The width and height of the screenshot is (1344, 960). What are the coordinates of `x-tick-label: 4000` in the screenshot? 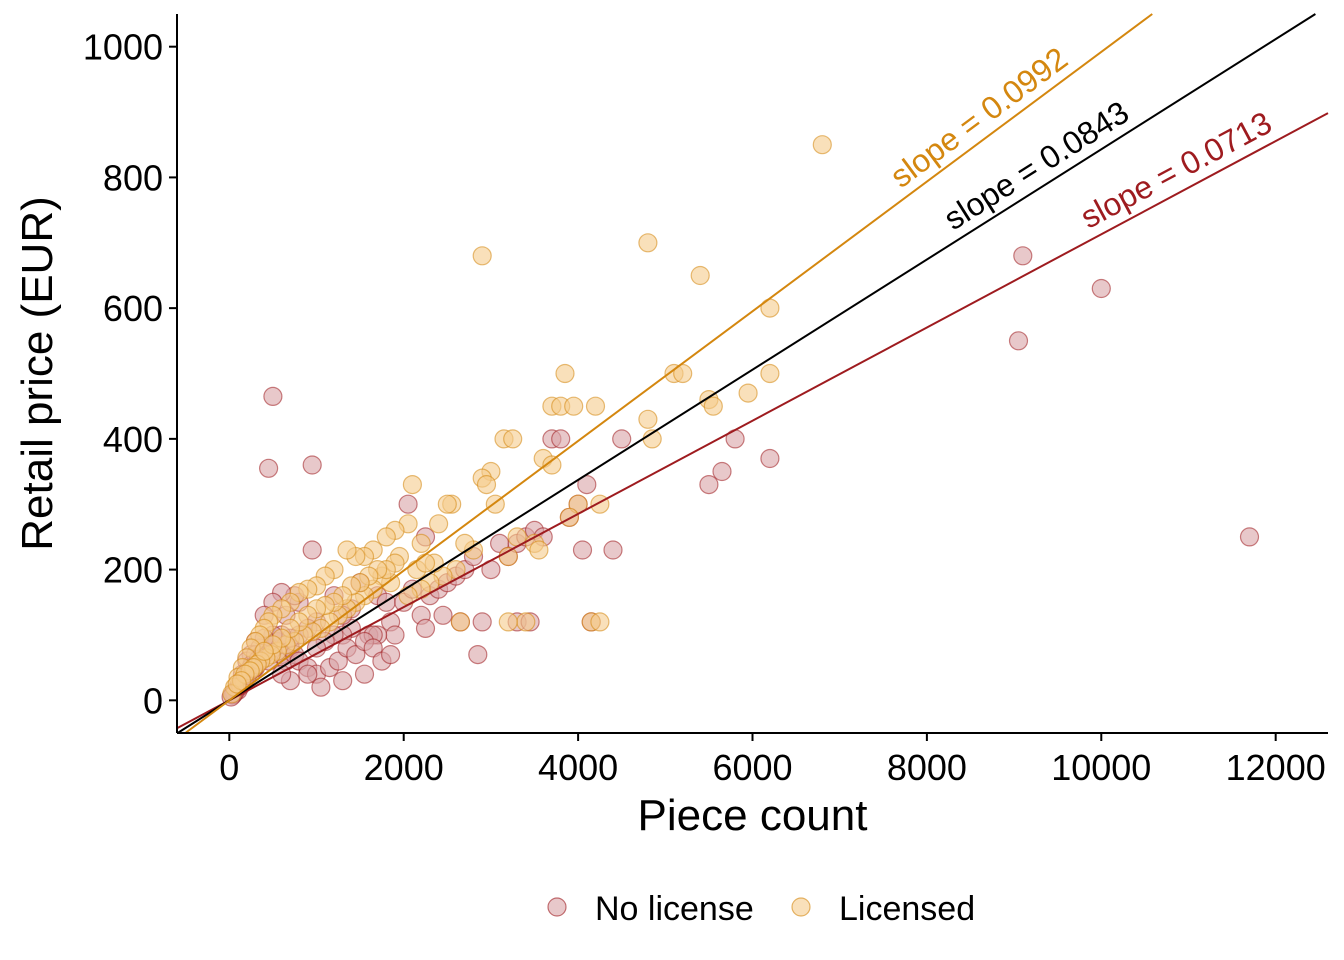 It's located at (578, 767).